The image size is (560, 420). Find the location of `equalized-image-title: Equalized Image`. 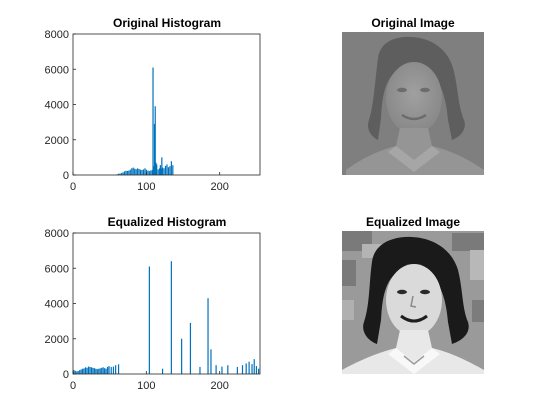

equalized-image-title: Equalized Image is located at coordinates (413, 222).